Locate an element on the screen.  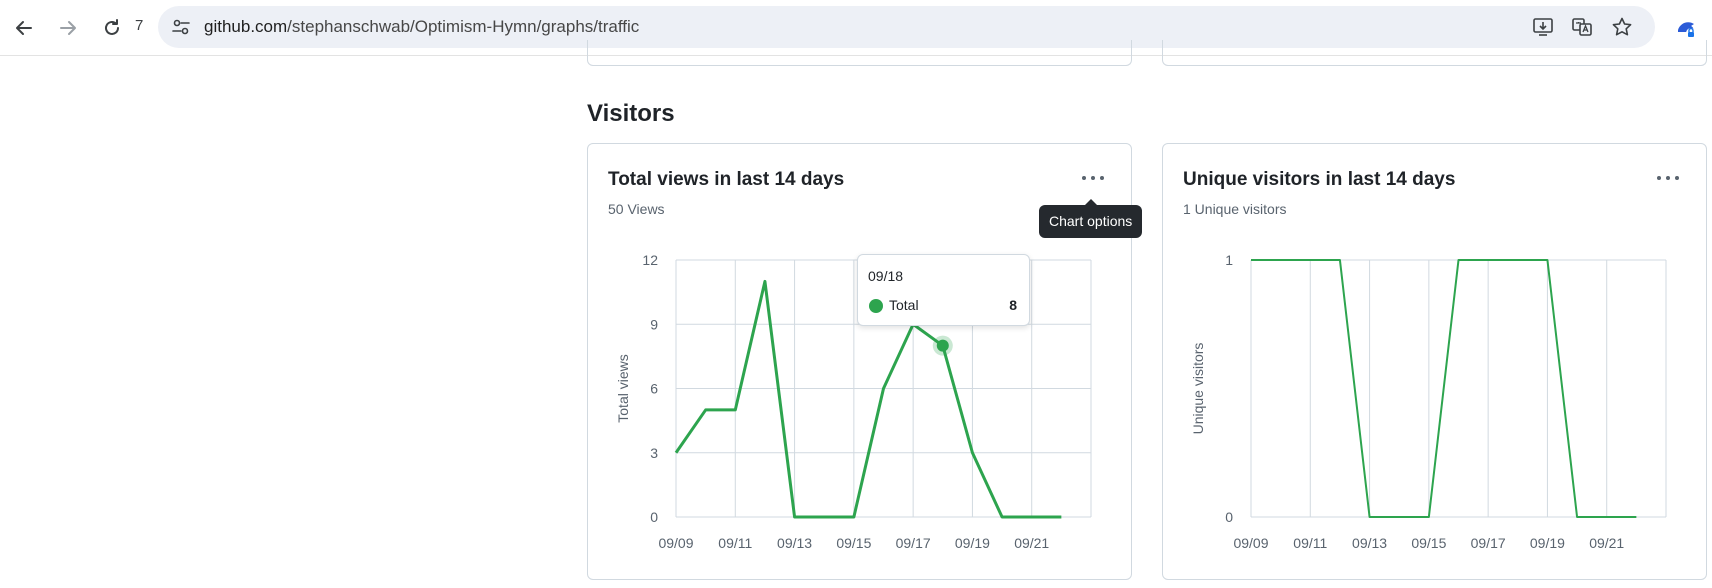
y-tick-label: 1 is located at coordinates (1229, 260).